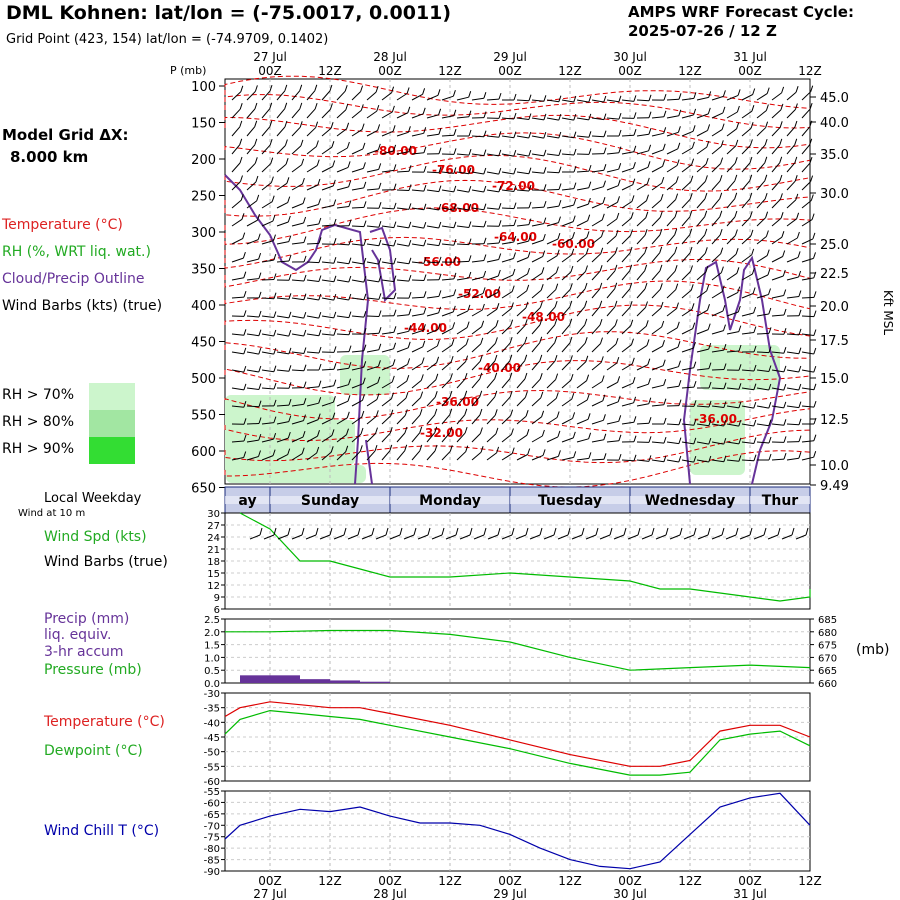 The height and width of the screenshot is (900, 900). What do you see at coordinates (93, 751) in the screenshot?
I see `dewpoint-panel-label: Dewpoint (°C)` at bounding box center [93, 751].